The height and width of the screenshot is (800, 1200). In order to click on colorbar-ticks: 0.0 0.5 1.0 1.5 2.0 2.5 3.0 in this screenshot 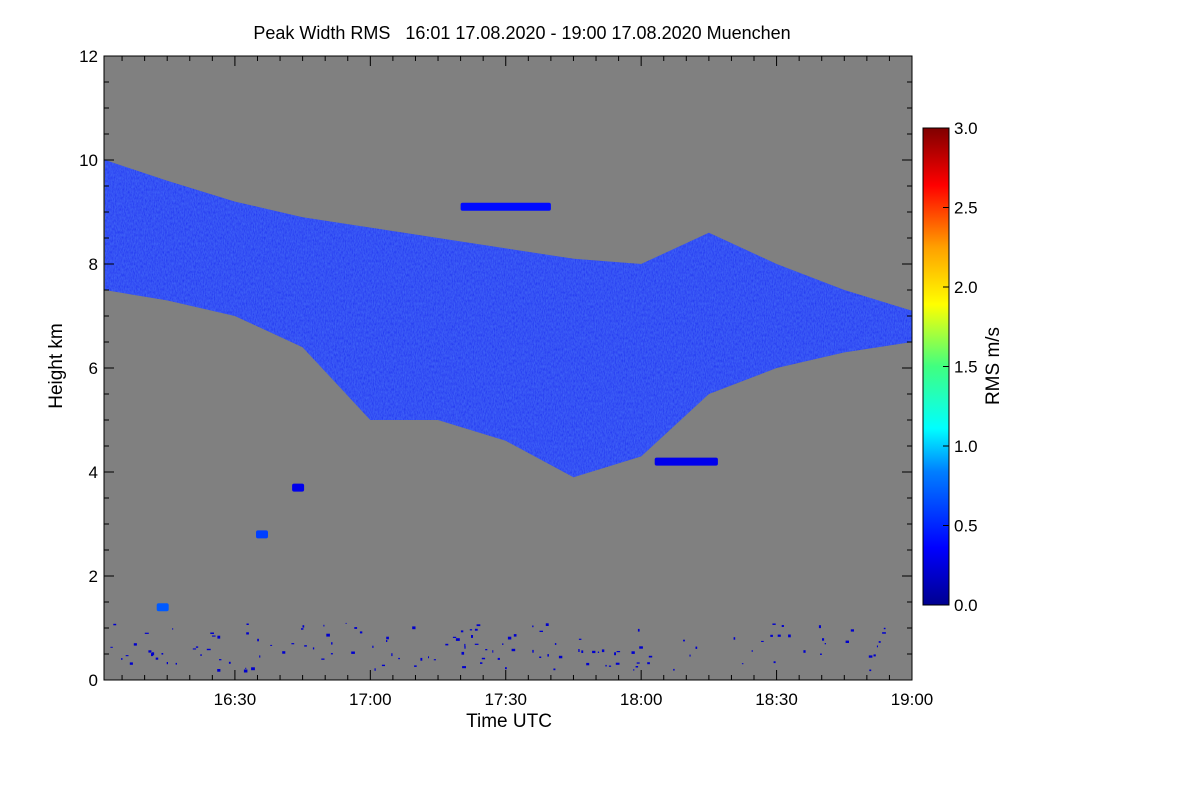, I will do `click(960, 367)`.